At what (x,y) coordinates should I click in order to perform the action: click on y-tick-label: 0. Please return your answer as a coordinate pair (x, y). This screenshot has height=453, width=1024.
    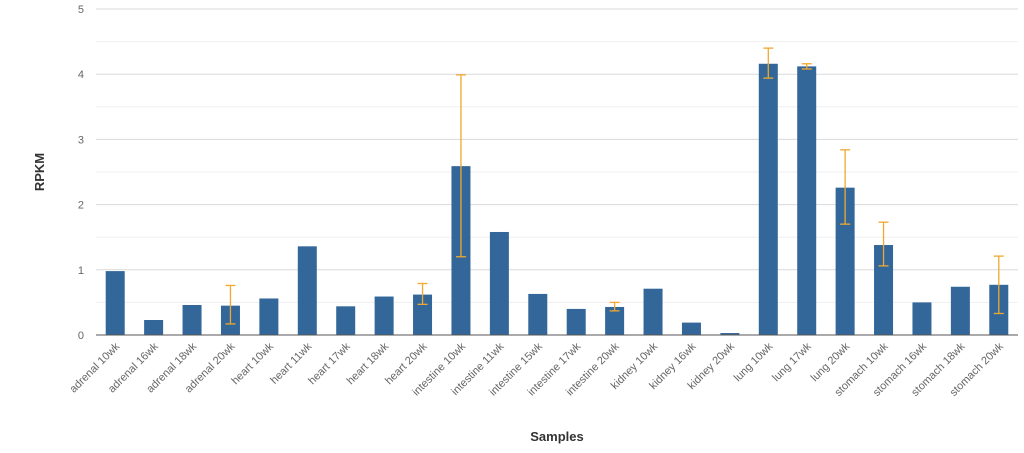
    Looking at the image, I should click on (81, 336).